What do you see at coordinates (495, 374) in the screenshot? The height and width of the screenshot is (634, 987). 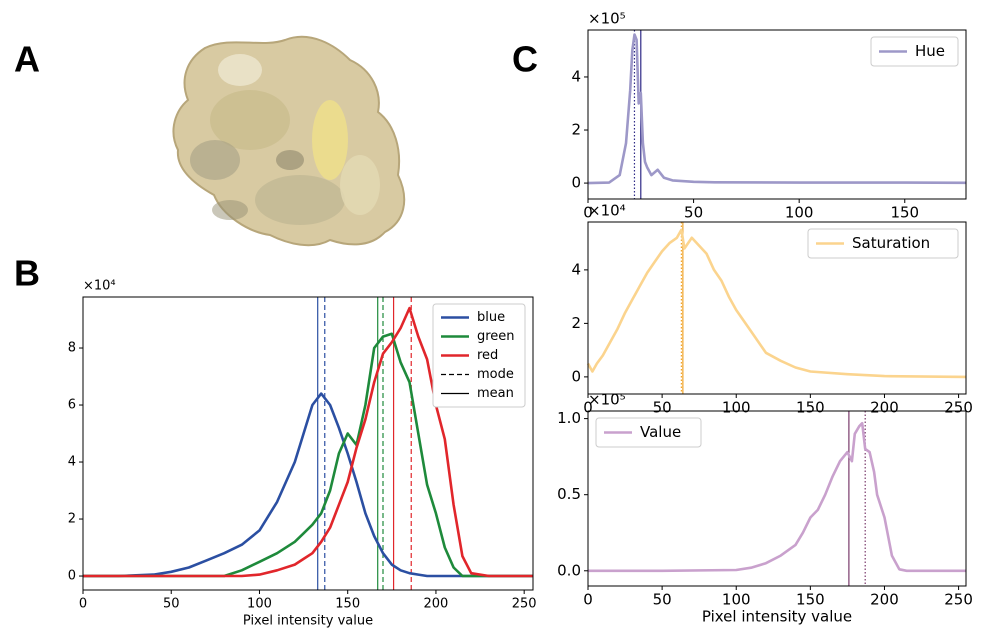 I see `legend-label: mode` at bounding box center [495, 374].